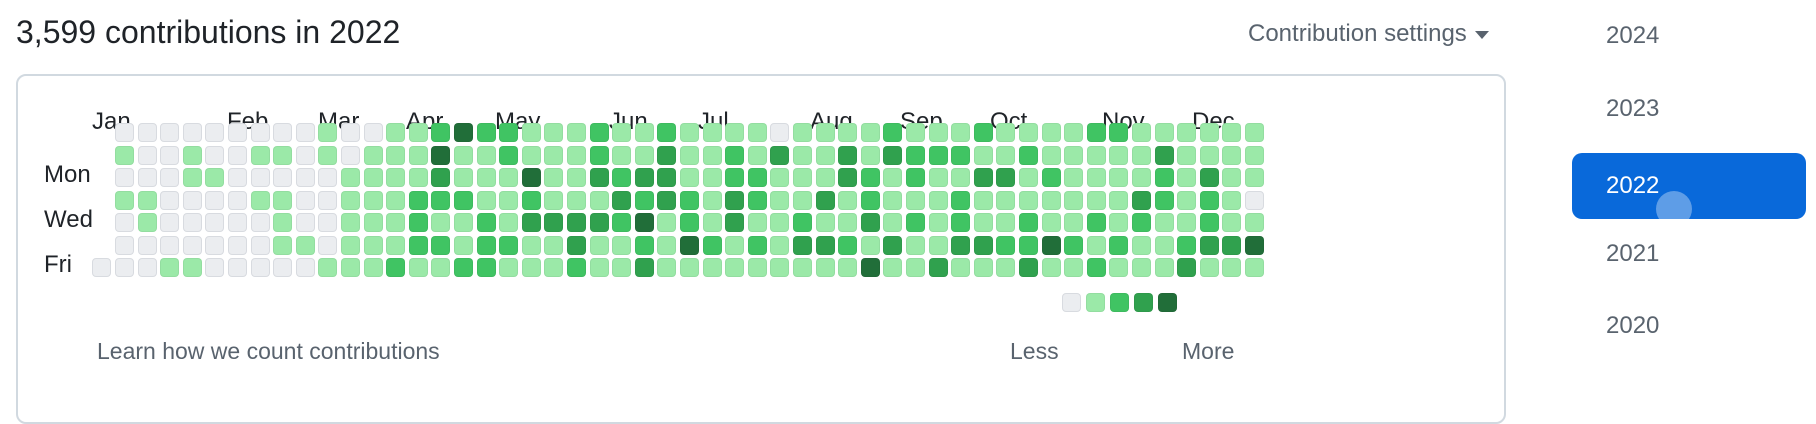  What do you see at coordinates (1633, 35) in the screenshot?
I see `year-button-2024: 2024` at bounding box center [1633, 35].